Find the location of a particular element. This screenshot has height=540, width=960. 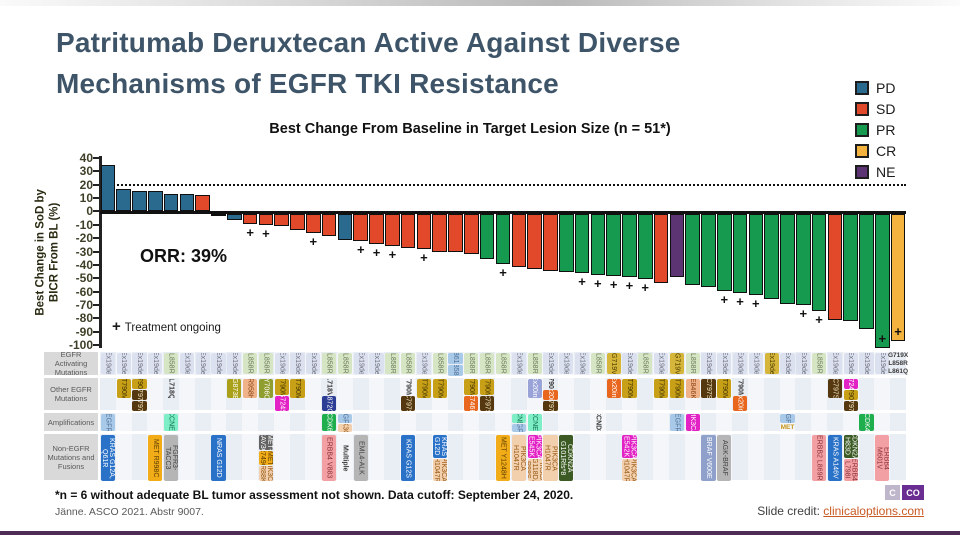

waterfall-bar-41-PR is located at coordinates (740, 254).